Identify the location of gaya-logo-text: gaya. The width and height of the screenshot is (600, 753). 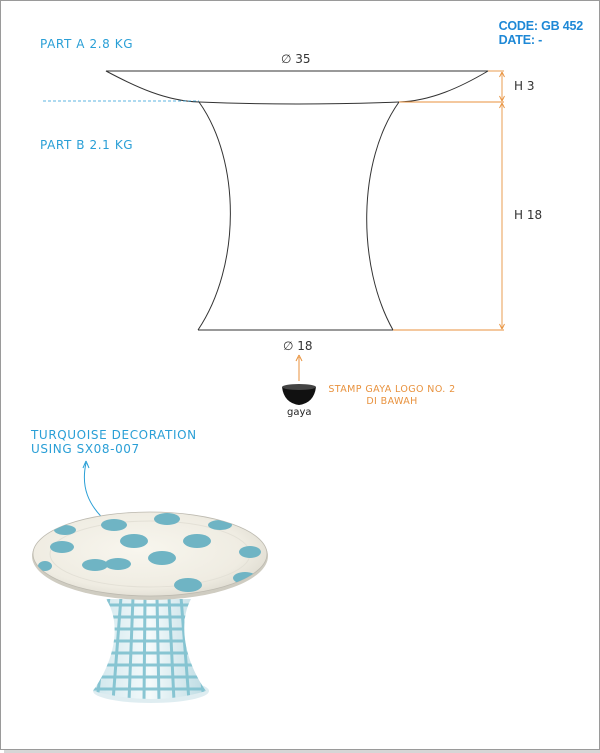
(299, 412).